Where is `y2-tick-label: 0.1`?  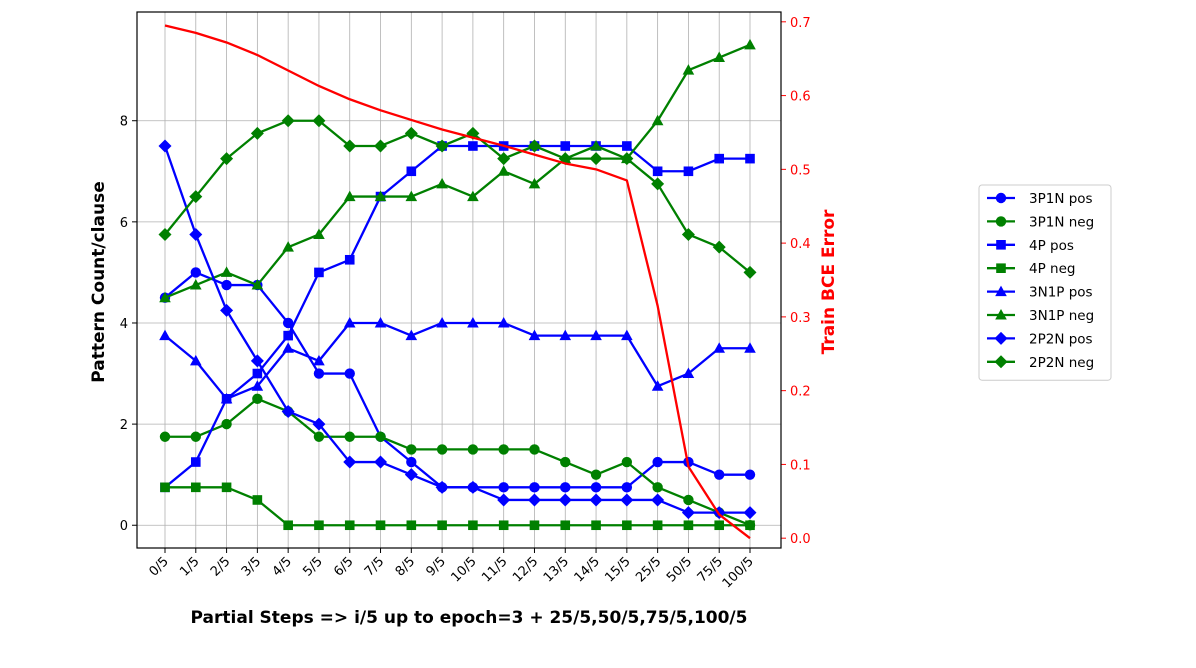
y2-tick-label: 0.1 is located at coordinates (800, 465).